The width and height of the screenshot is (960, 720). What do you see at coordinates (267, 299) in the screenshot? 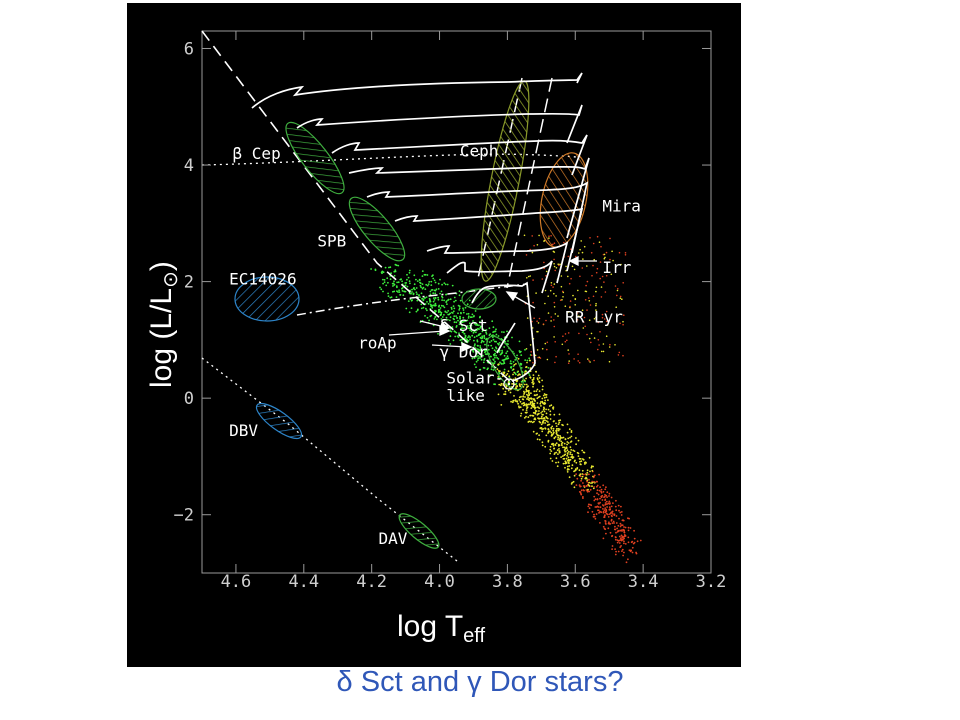
I see `ec14026-region` at bounding box center [267, 299].